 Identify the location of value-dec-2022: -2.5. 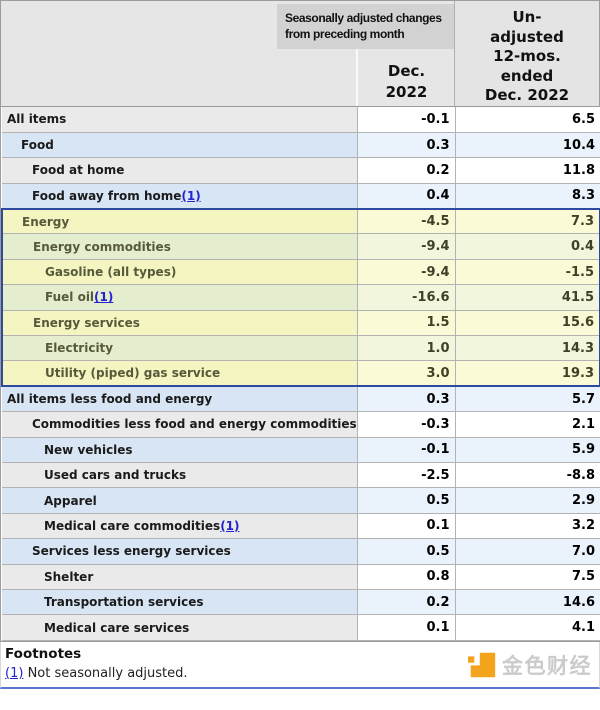
(406, 475).